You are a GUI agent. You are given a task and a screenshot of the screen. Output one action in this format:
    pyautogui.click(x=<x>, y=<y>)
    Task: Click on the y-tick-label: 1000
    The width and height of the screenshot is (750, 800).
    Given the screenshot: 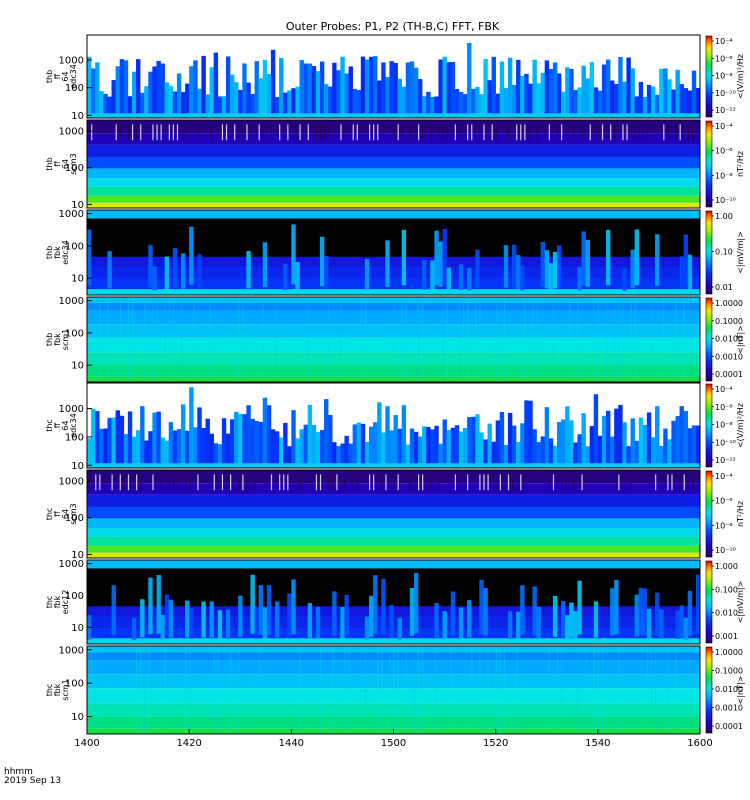 What is the action you would take?
    pyautogui.click(x=71, y=409)
    